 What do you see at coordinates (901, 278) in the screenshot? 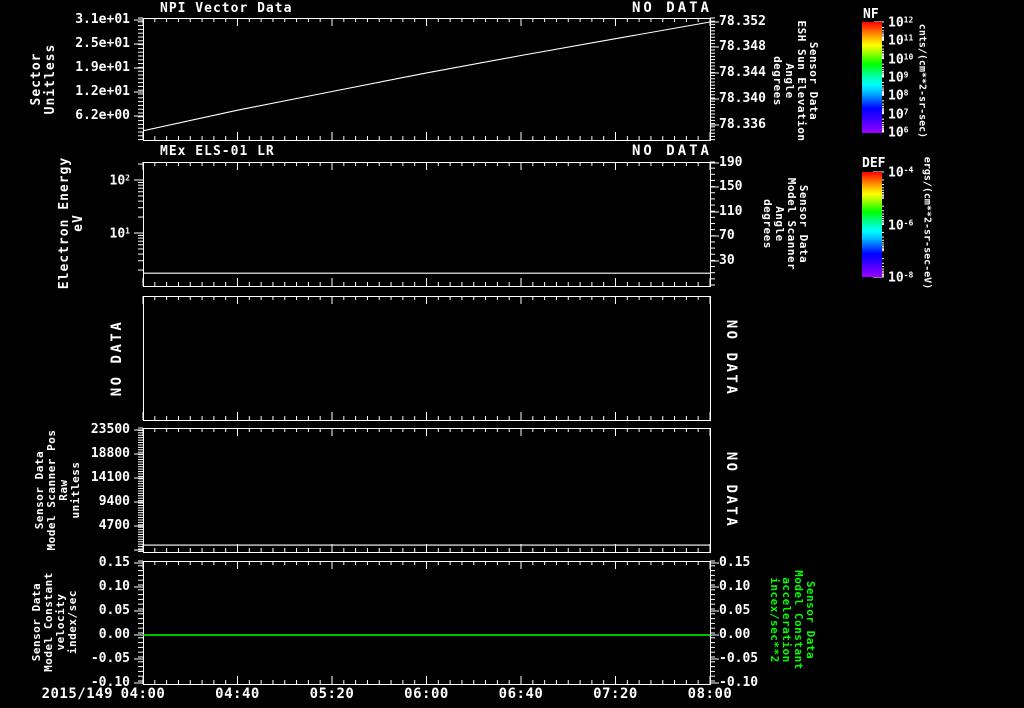
I see `def-colorbar-tick-label: 10⁻⁸` at bounding box center [901, 278].